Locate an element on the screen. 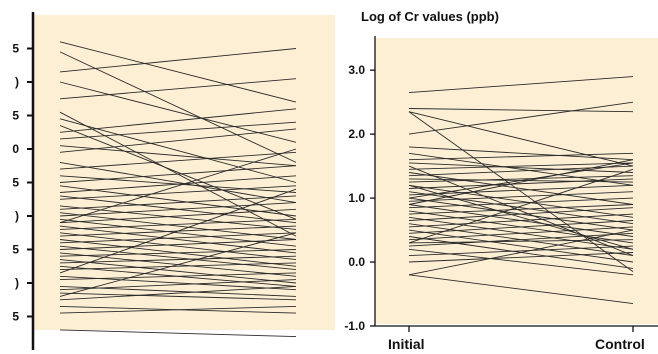  left-y-tick-label: 0 is located at coordinates (15, 149).